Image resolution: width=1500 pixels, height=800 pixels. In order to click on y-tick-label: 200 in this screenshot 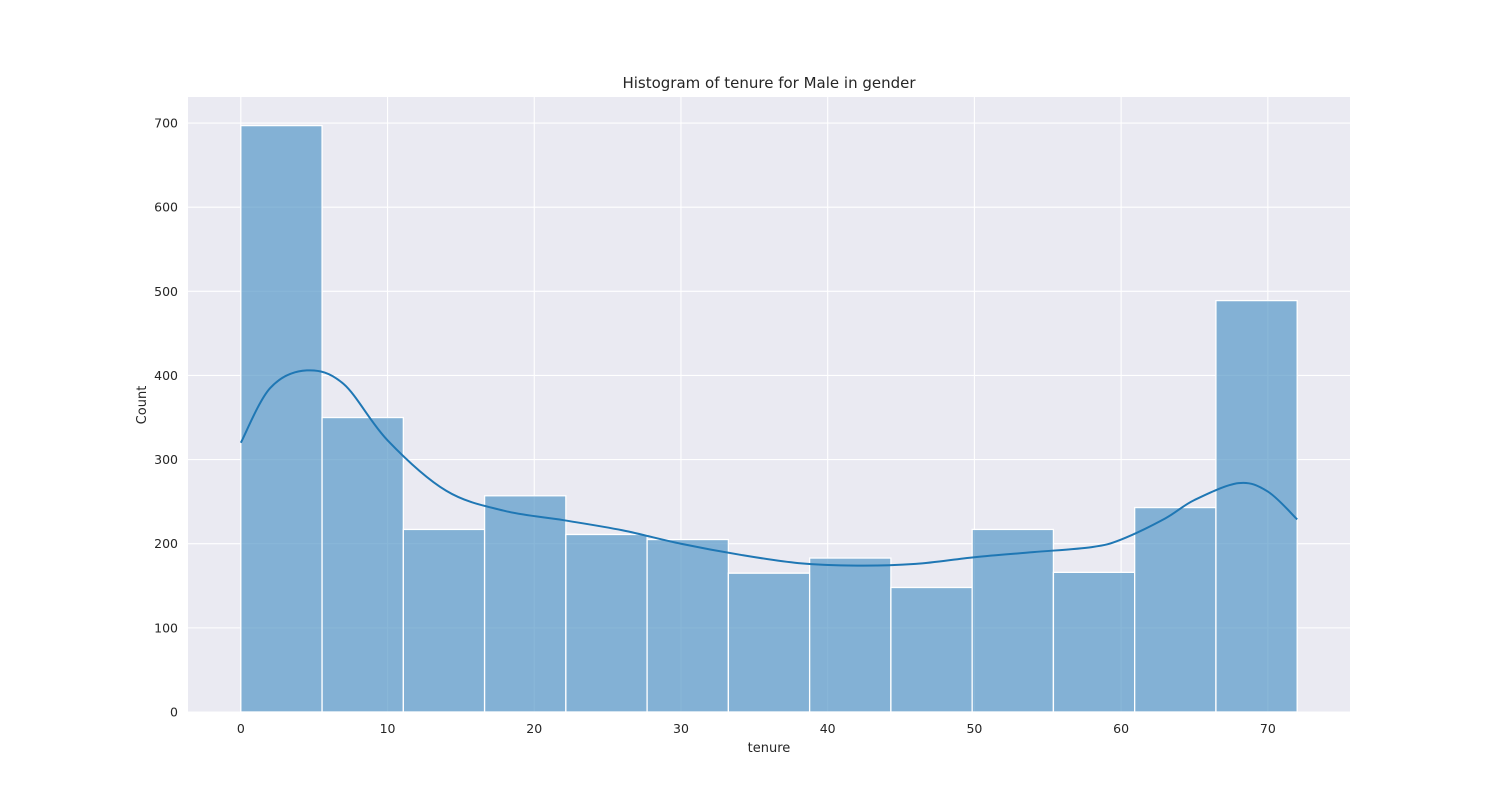, I will do `click(166, 543)`.